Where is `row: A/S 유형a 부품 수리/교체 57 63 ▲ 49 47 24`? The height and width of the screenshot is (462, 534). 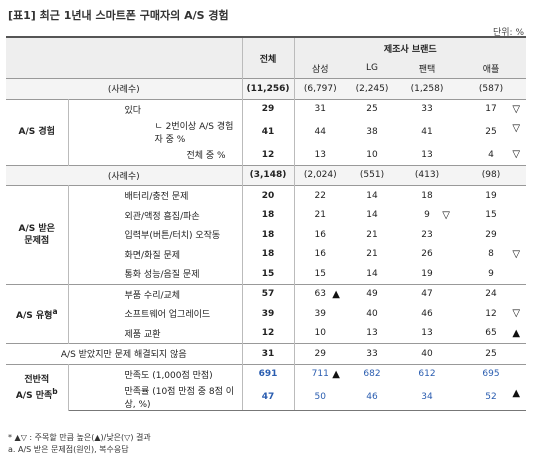
row: A/S 유형a 부품 수리/교체 57 63 ▲ 49 47 24 is located at coordinates (266, 313).